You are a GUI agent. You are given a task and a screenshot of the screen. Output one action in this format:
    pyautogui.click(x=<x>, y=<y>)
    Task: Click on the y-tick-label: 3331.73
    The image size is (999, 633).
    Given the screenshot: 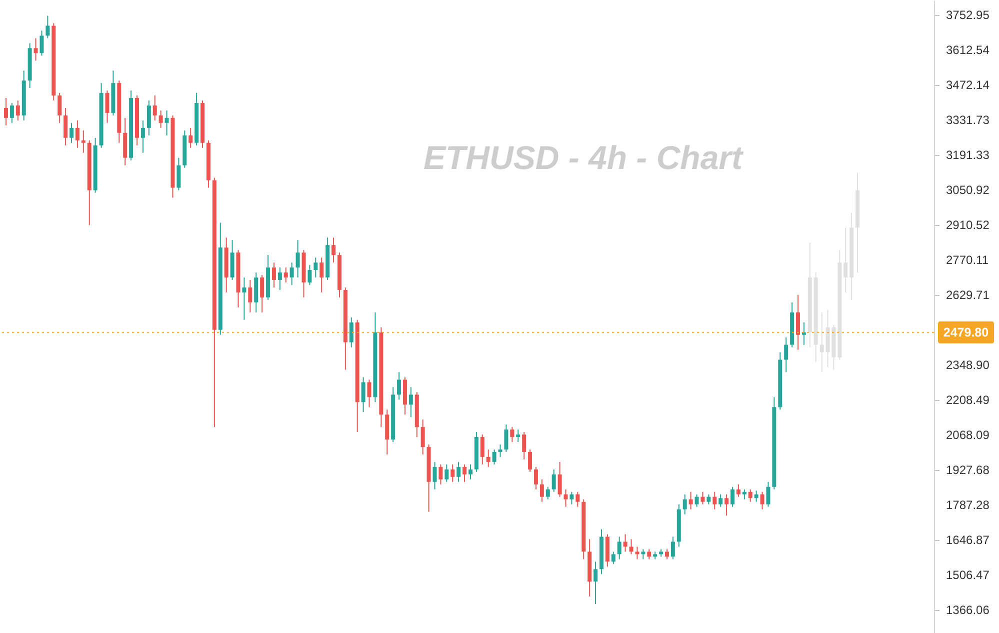 What is the action you would take?
    pyautogui.click(x=968, y=119)
    